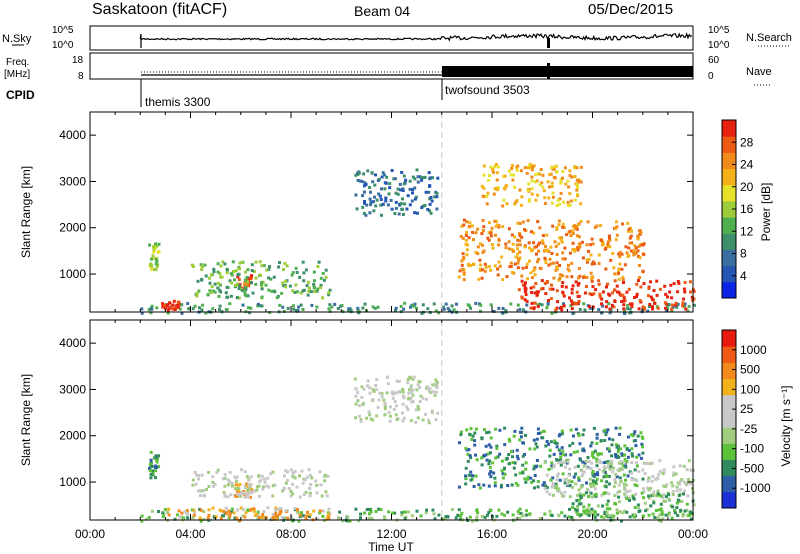 Image resolution: width=800 pixels, height=554 pixels. I want to click on velocity-ylabel: Slant Range [km], so click(26, 420).